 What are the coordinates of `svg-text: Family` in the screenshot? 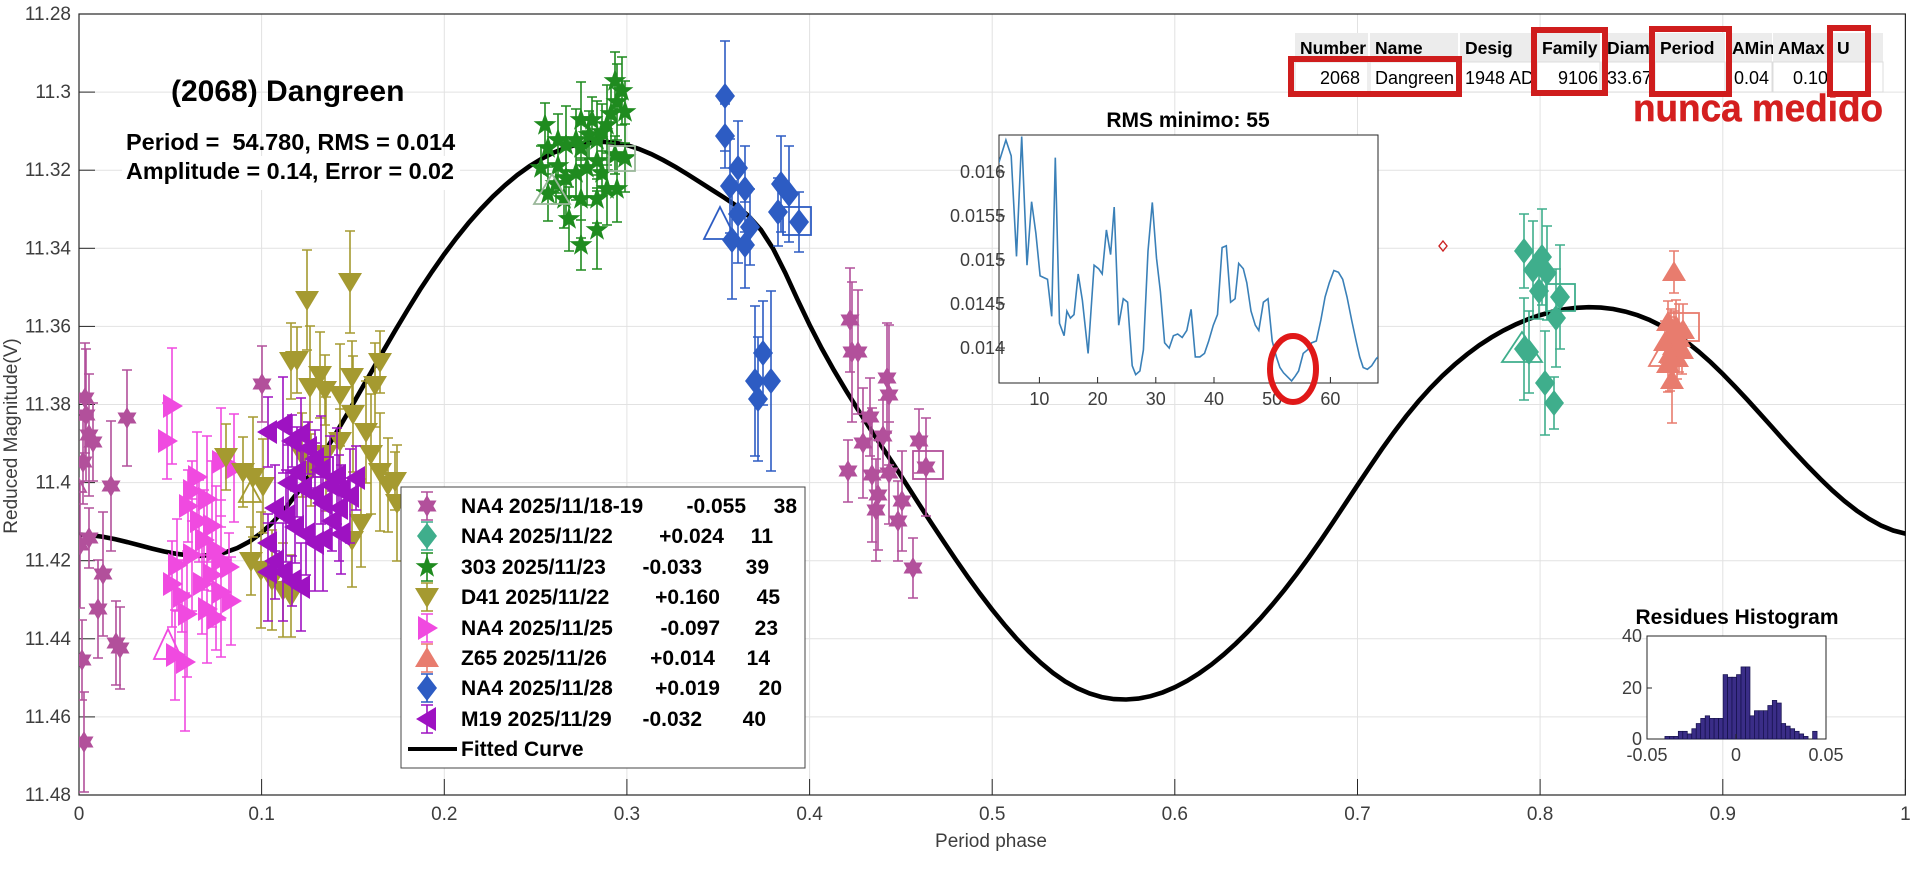 It's located at (1570, 48).